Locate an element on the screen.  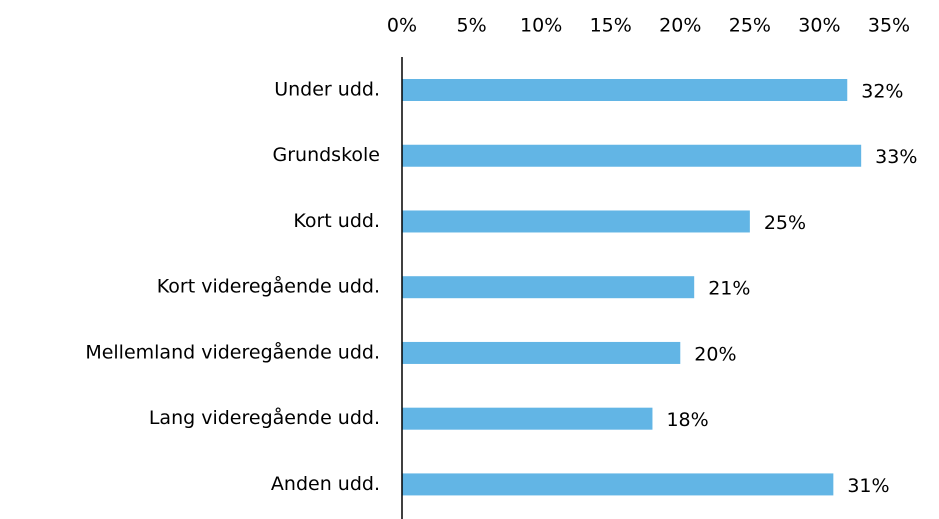
y-tick-label: Mellemland videregående udd. is located at coordinates (232, 351).